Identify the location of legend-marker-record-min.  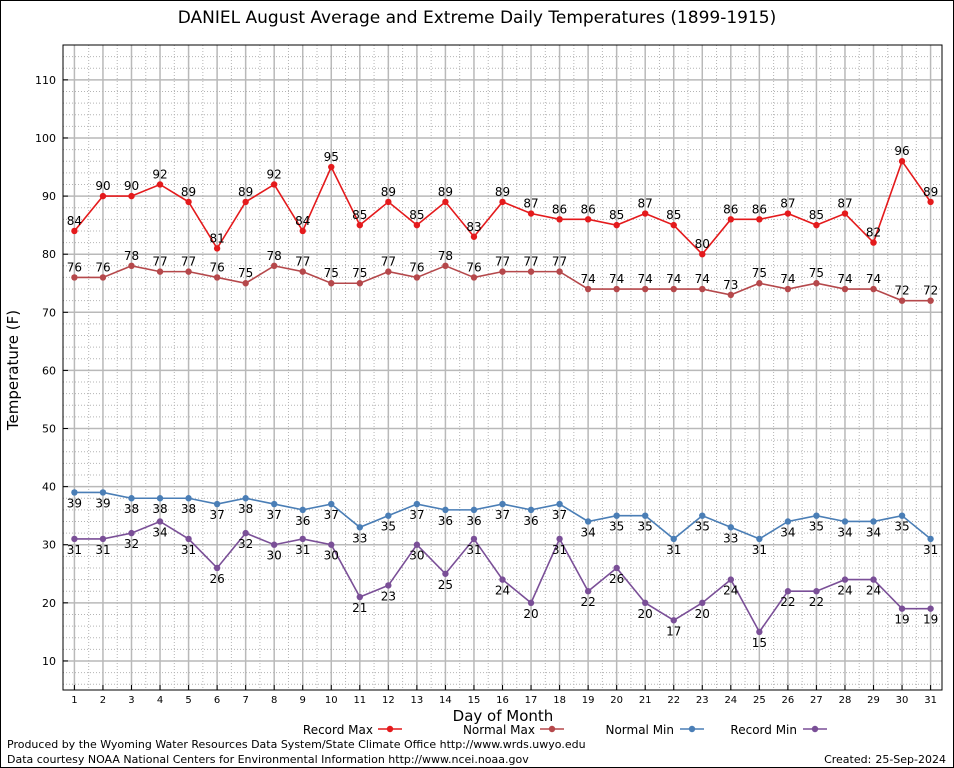
(815, 729).